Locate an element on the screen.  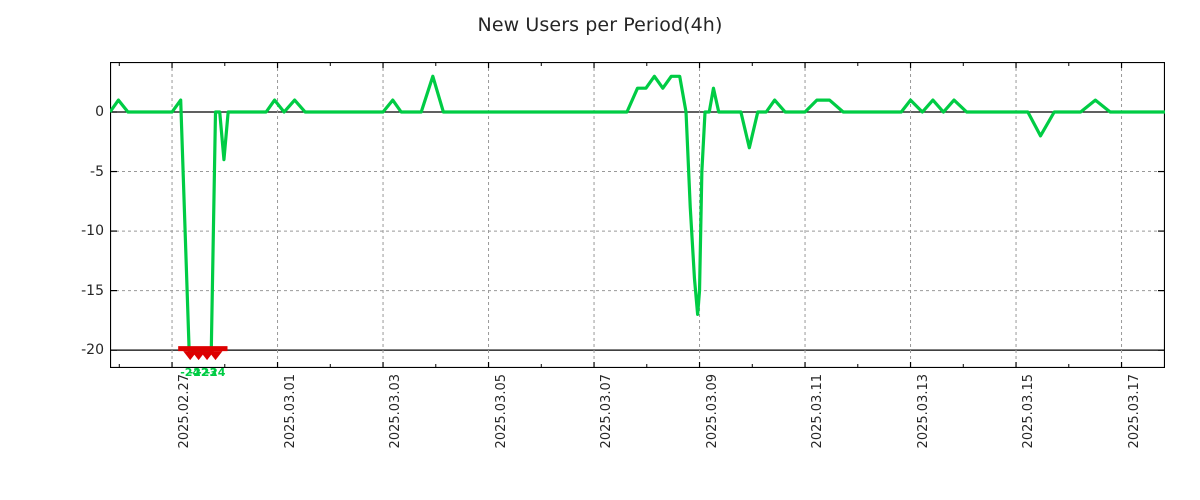
chart-title: New Users per Period(4h) is located at coordinates (600, 25).